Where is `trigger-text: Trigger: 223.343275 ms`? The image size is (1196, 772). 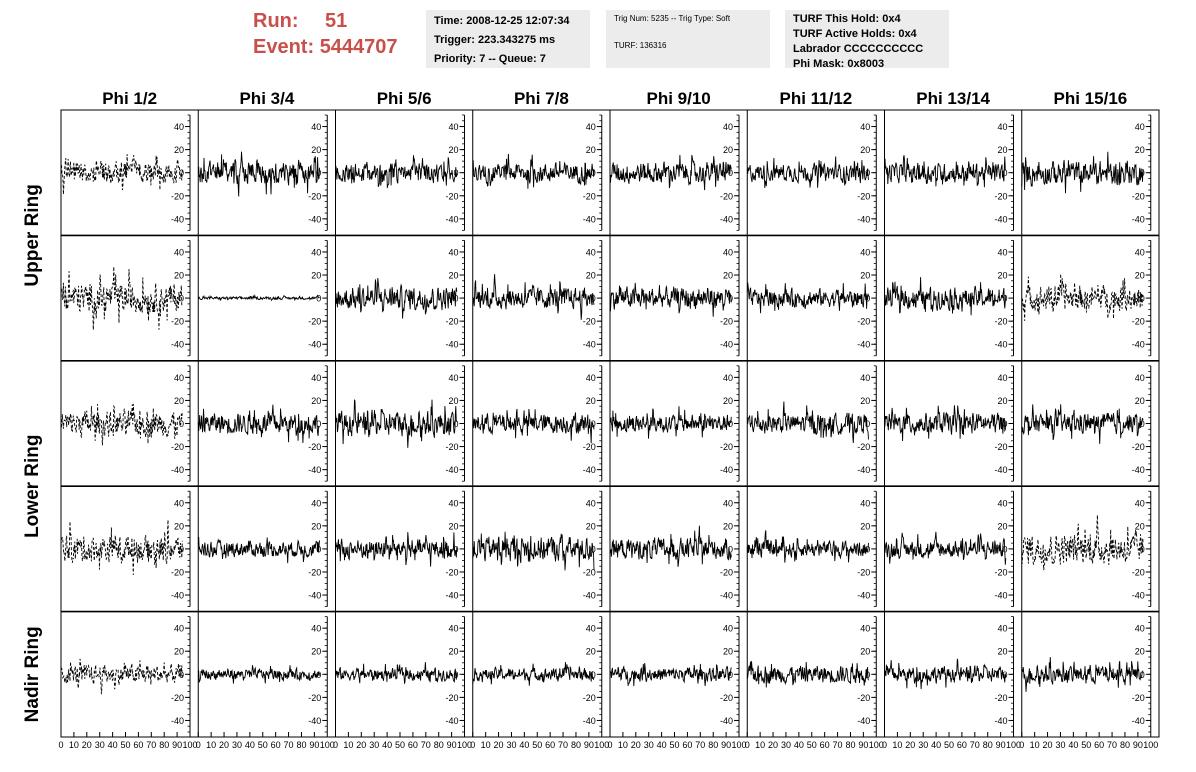 trigger-text: Trigger: 223.343275 ms is located at coordinates (495, 40).